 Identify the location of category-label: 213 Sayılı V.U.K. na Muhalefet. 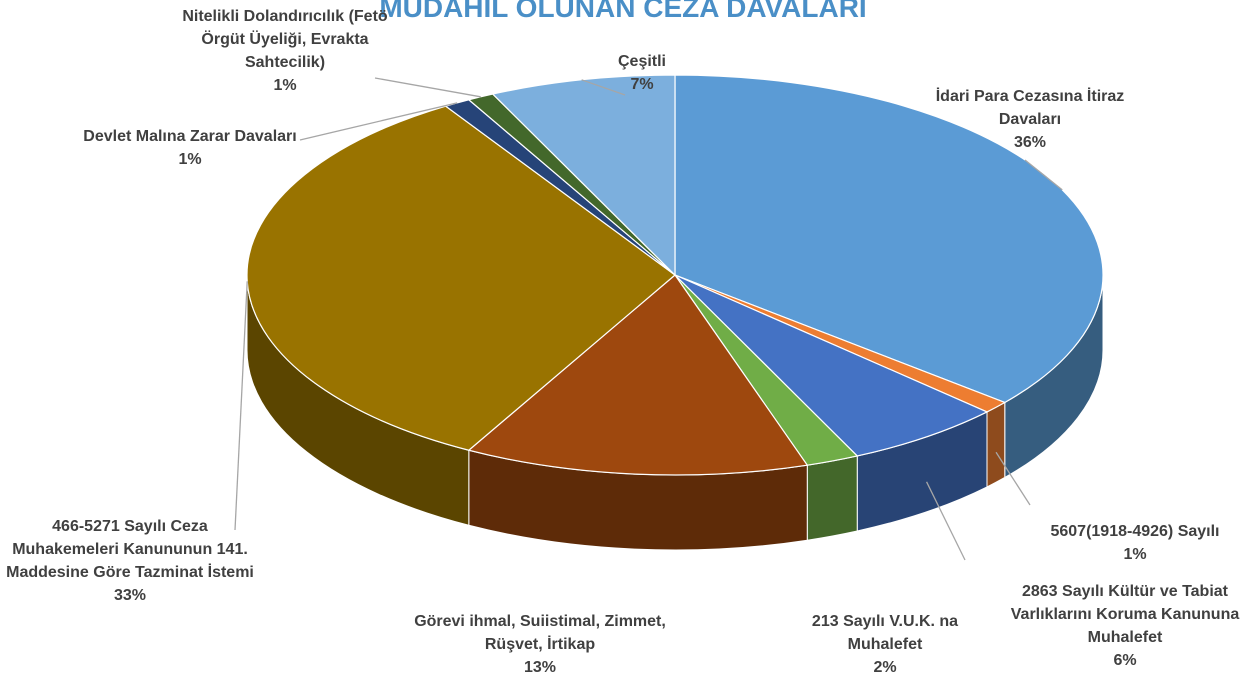
(885, 633).